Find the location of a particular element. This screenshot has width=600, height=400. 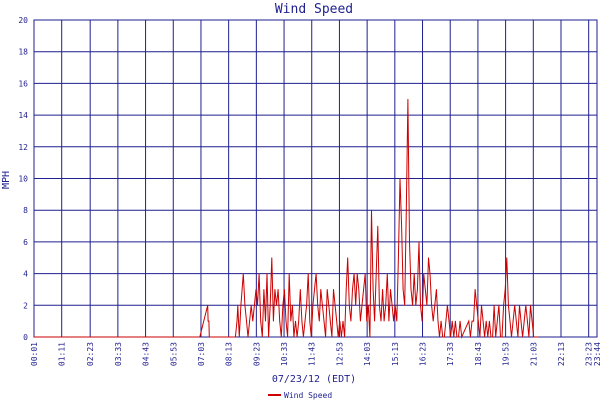

x-tick-label: 08:13 is located at coordinates (229, 354).